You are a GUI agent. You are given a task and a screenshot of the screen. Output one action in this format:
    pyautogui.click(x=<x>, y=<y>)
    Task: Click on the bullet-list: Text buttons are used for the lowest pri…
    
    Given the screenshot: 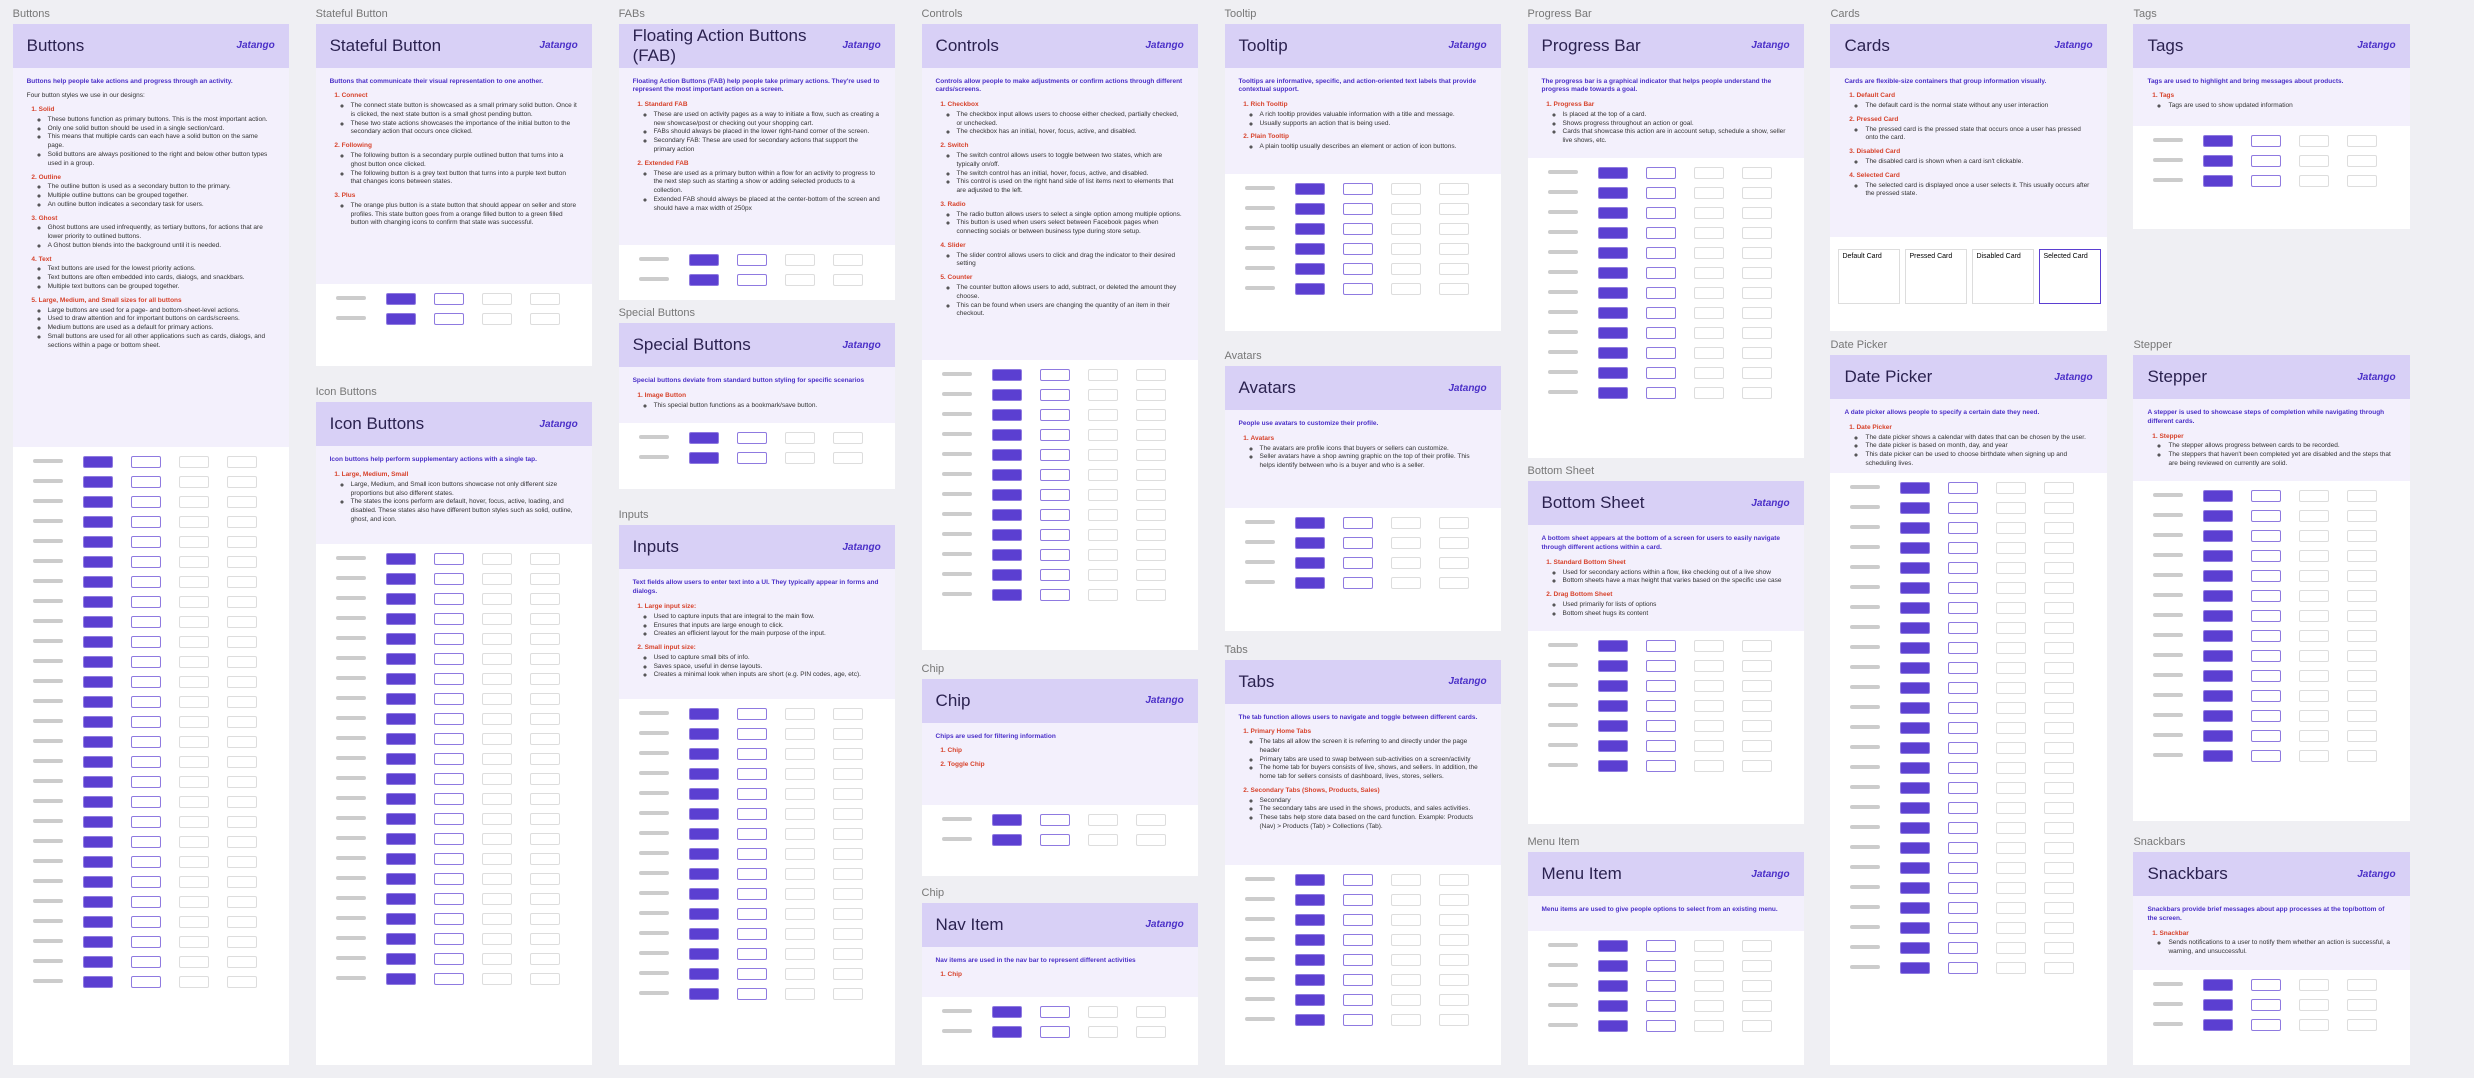 What is the action you would take?
    pyautogui.click(x=157, y=278)
    